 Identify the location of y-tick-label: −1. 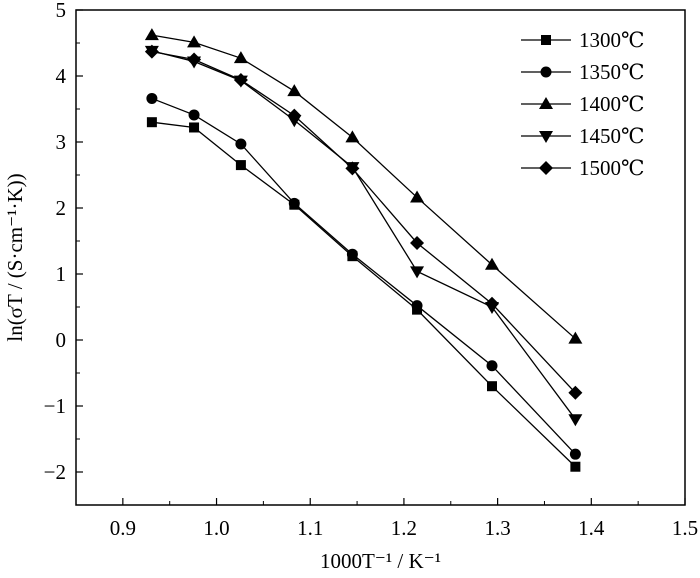
(55, 406).